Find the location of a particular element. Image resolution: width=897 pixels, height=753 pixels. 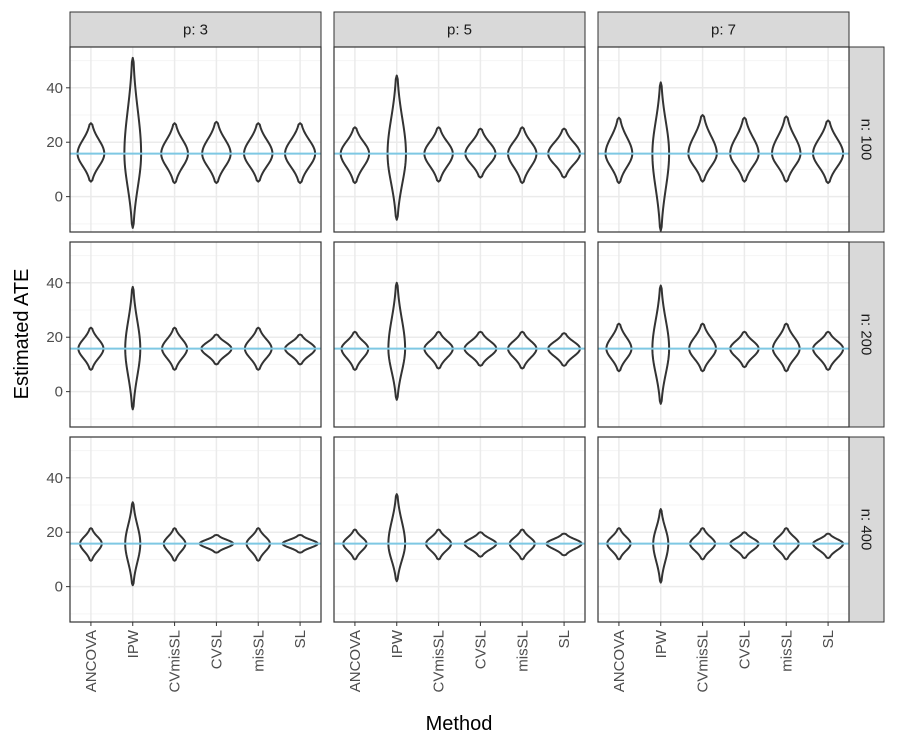

row-strip-label: n: 100 is located at coordinates (866, 140).